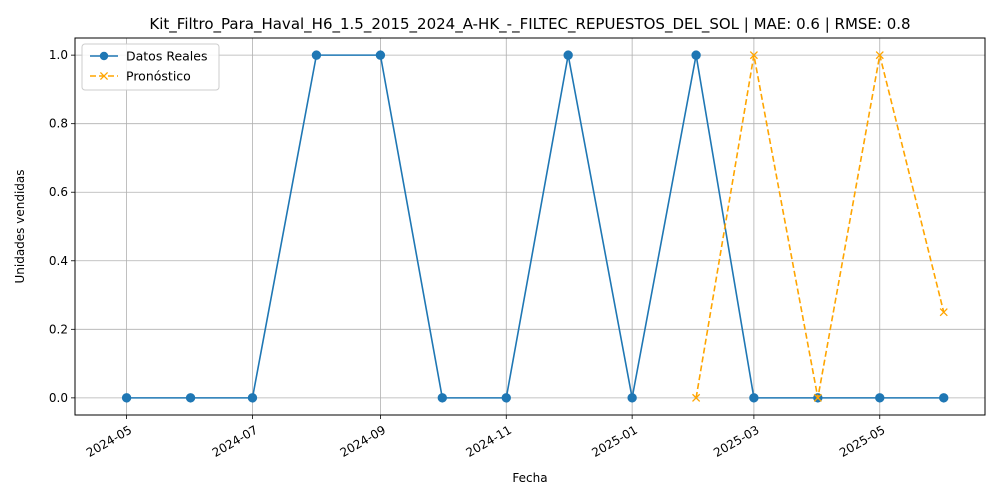  I want to click on y-tick-label: 0.0, so click(58, 398).